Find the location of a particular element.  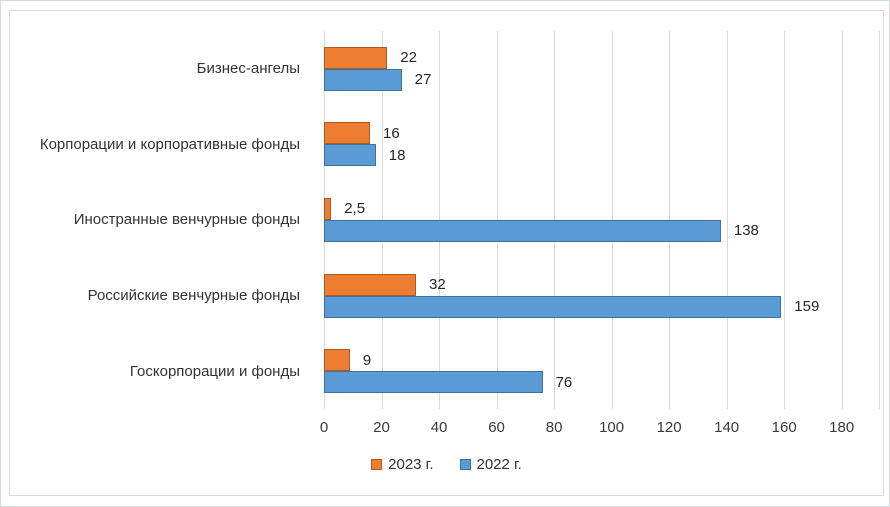

x-tick-120: 120 is located at coordinates (669, 427).